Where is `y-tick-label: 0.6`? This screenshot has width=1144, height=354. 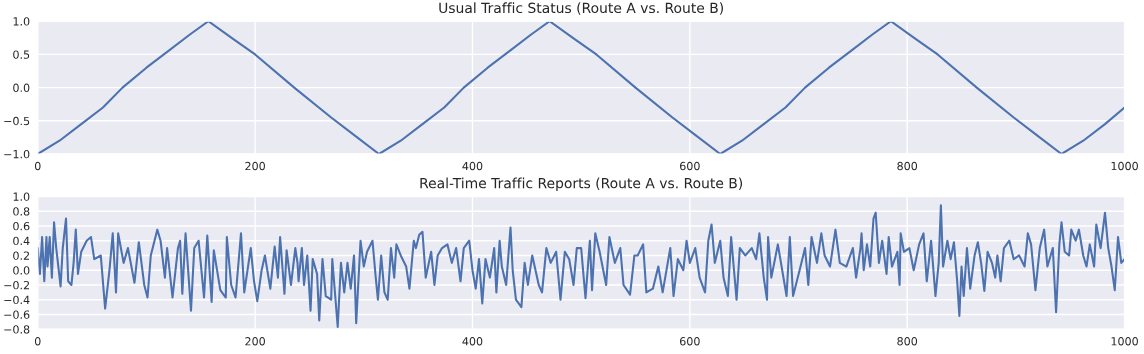 y-tick-label: 0.6 is located at coordinates (21, 226).